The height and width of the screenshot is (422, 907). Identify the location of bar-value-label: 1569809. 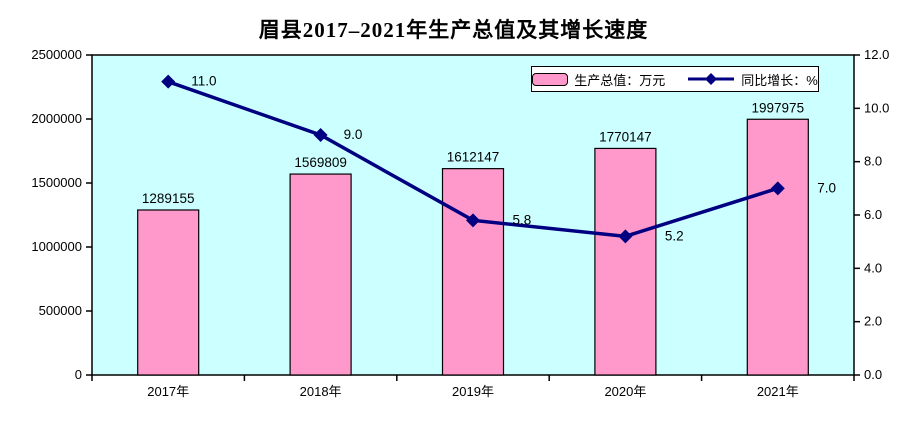
(320, 162).